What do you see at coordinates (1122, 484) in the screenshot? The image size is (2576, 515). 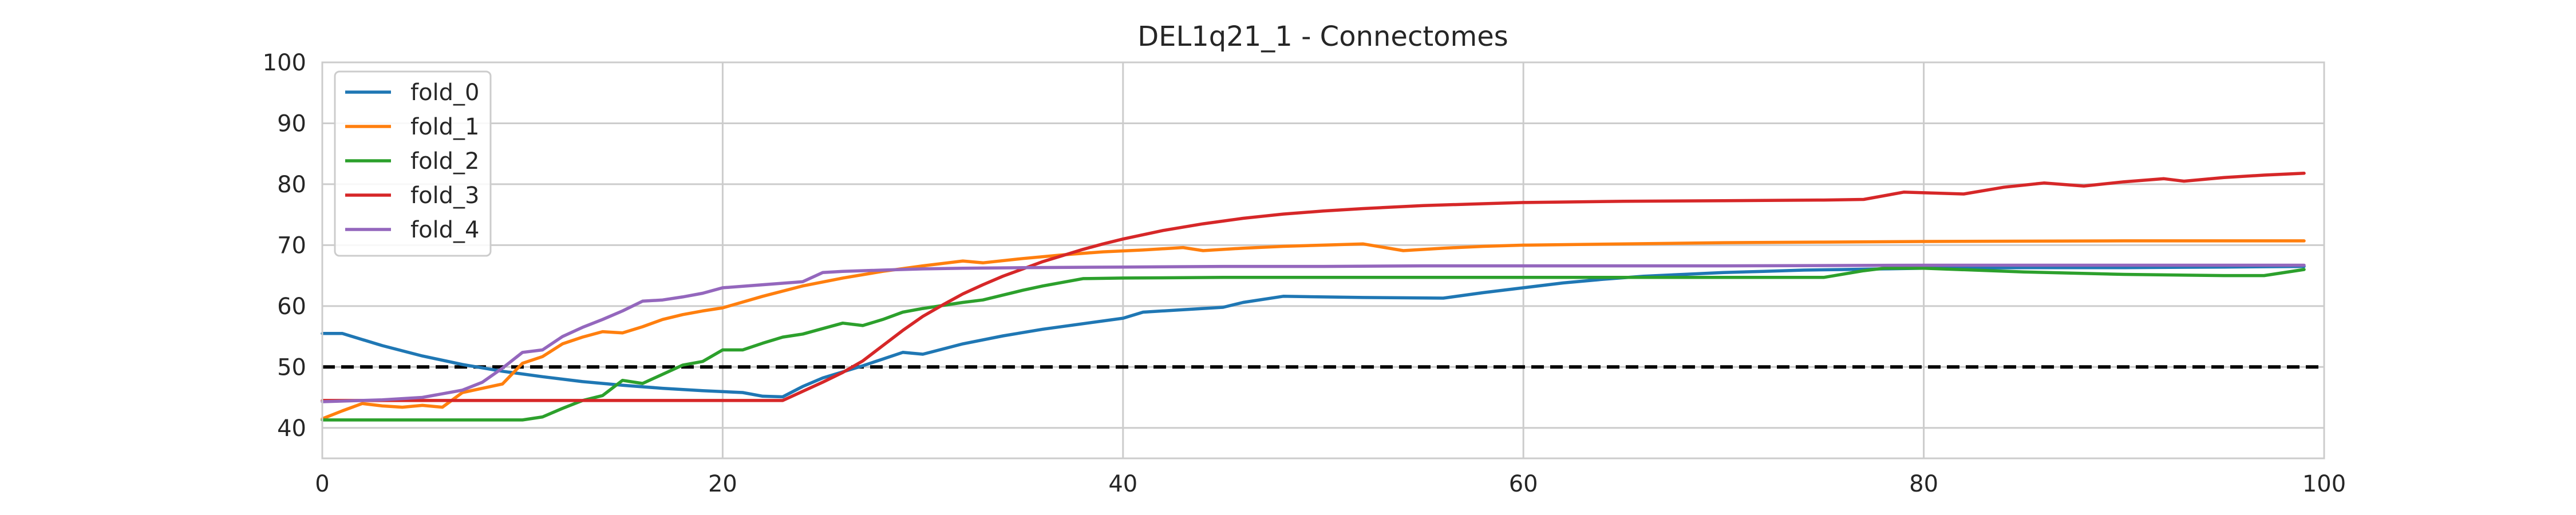 I see `x-tick-label: 40` at bounding box center [1122, 484].